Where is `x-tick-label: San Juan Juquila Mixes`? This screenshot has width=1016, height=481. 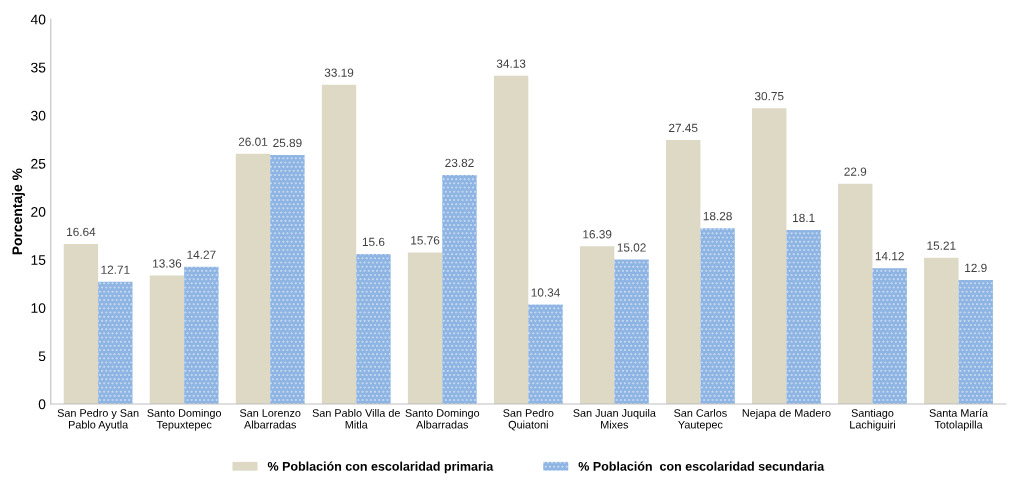
x-tick-label: San Juan Juquila Mixes is located at coordinates (614, 418).